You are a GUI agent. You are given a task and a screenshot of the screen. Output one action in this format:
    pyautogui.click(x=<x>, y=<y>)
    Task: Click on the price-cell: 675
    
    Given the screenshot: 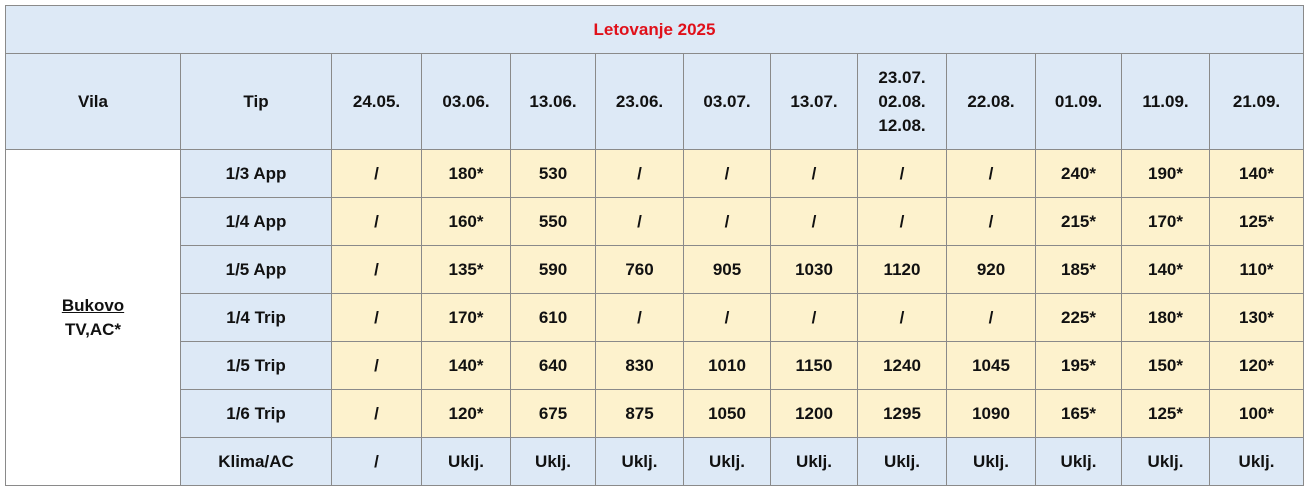 What is the action you would take?
    pyautogui.click(x=553, y=413)
    